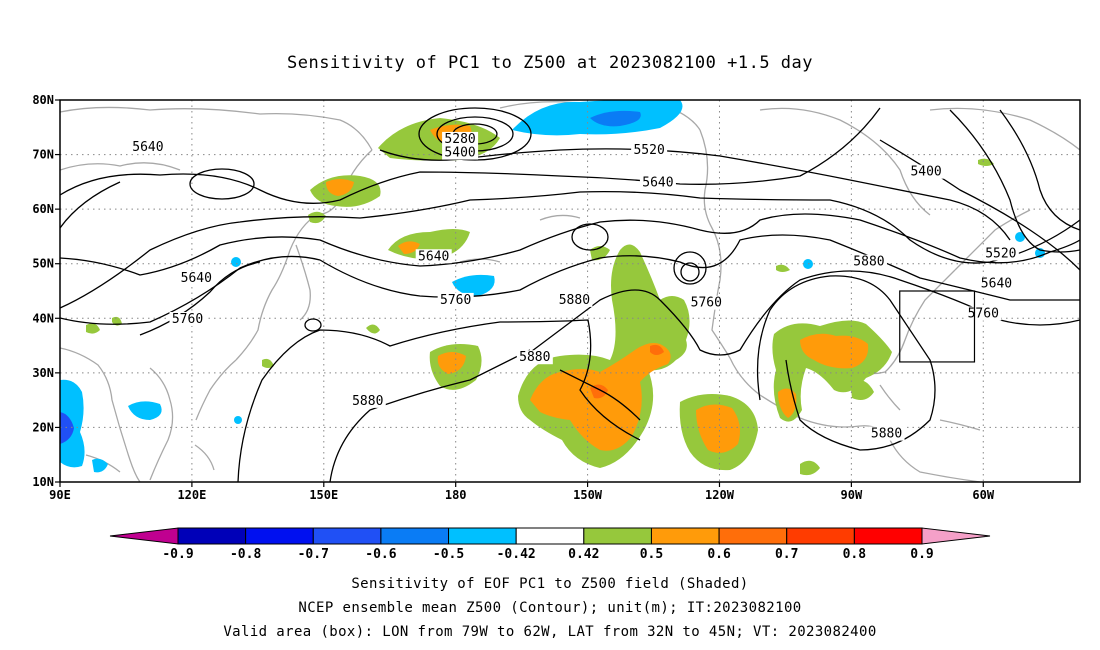 This screenshot has height=650, width=1100. I want to click on colorbar-label: -0.7, so click(313, 554).